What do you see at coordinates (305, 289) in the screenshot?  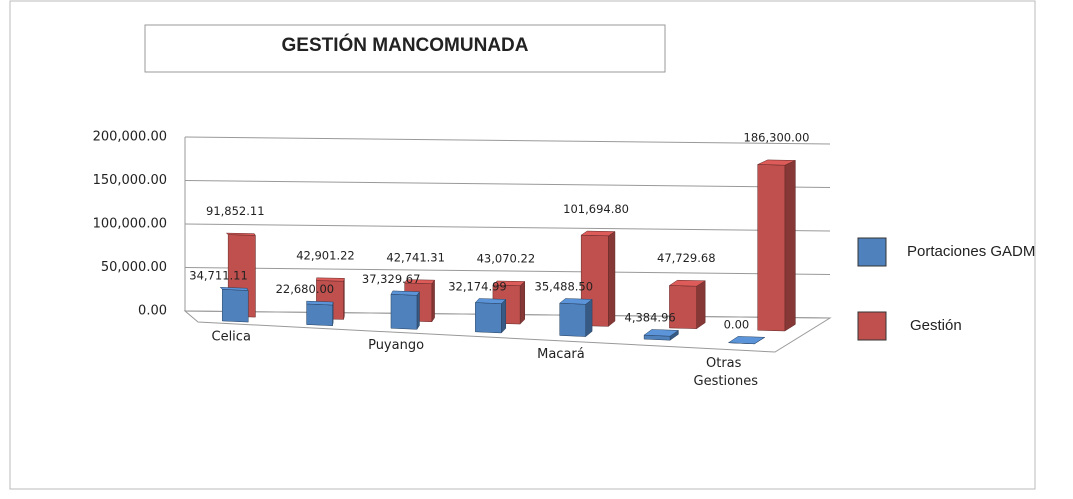 I see `value-label: 22,680.00` at bounding box center [305, 289].